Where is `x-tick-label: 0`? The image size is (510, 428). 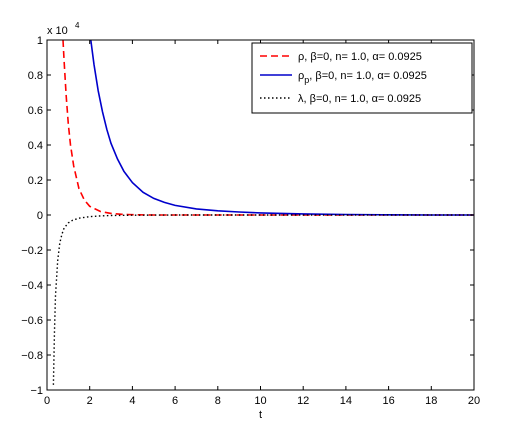
x-tick-label: 0 is located at coordinates (47, 401).